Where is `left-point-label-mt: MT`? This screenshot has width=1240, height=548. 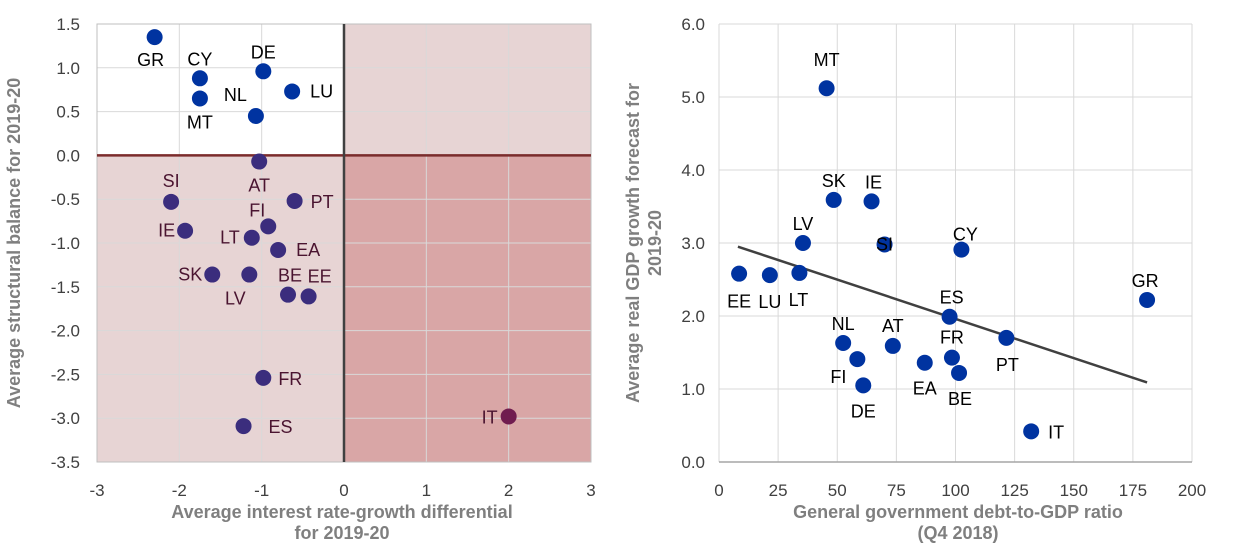 left-point-label-mt: MT is located at coordinates (200, 122).